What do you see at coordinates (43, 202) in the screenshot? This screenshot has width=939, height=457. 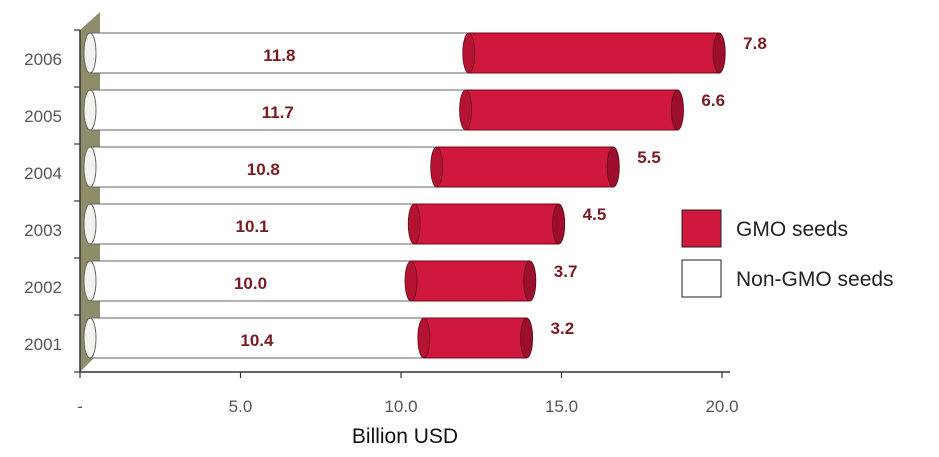 I see `y-axis-labels: 2001 2002 2003 2004 2005 2006` at bounding box center [43, 202].